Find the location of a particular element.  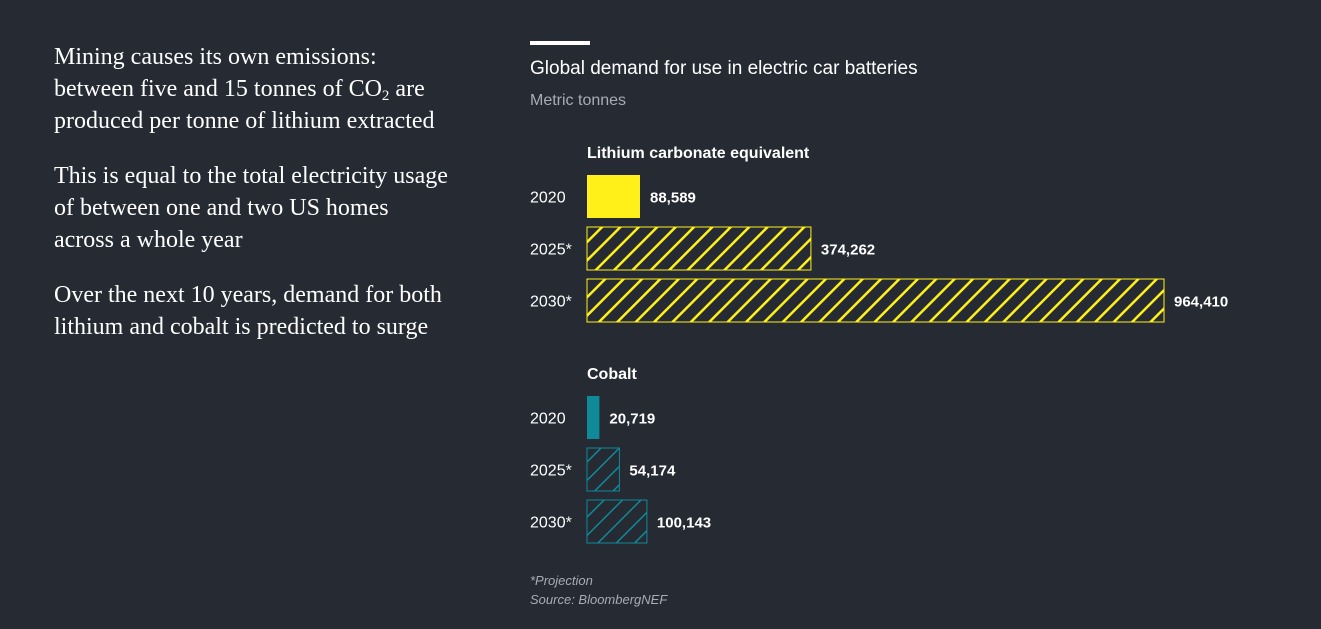

data-label: 374,262 is located at coordinates (848, 250).